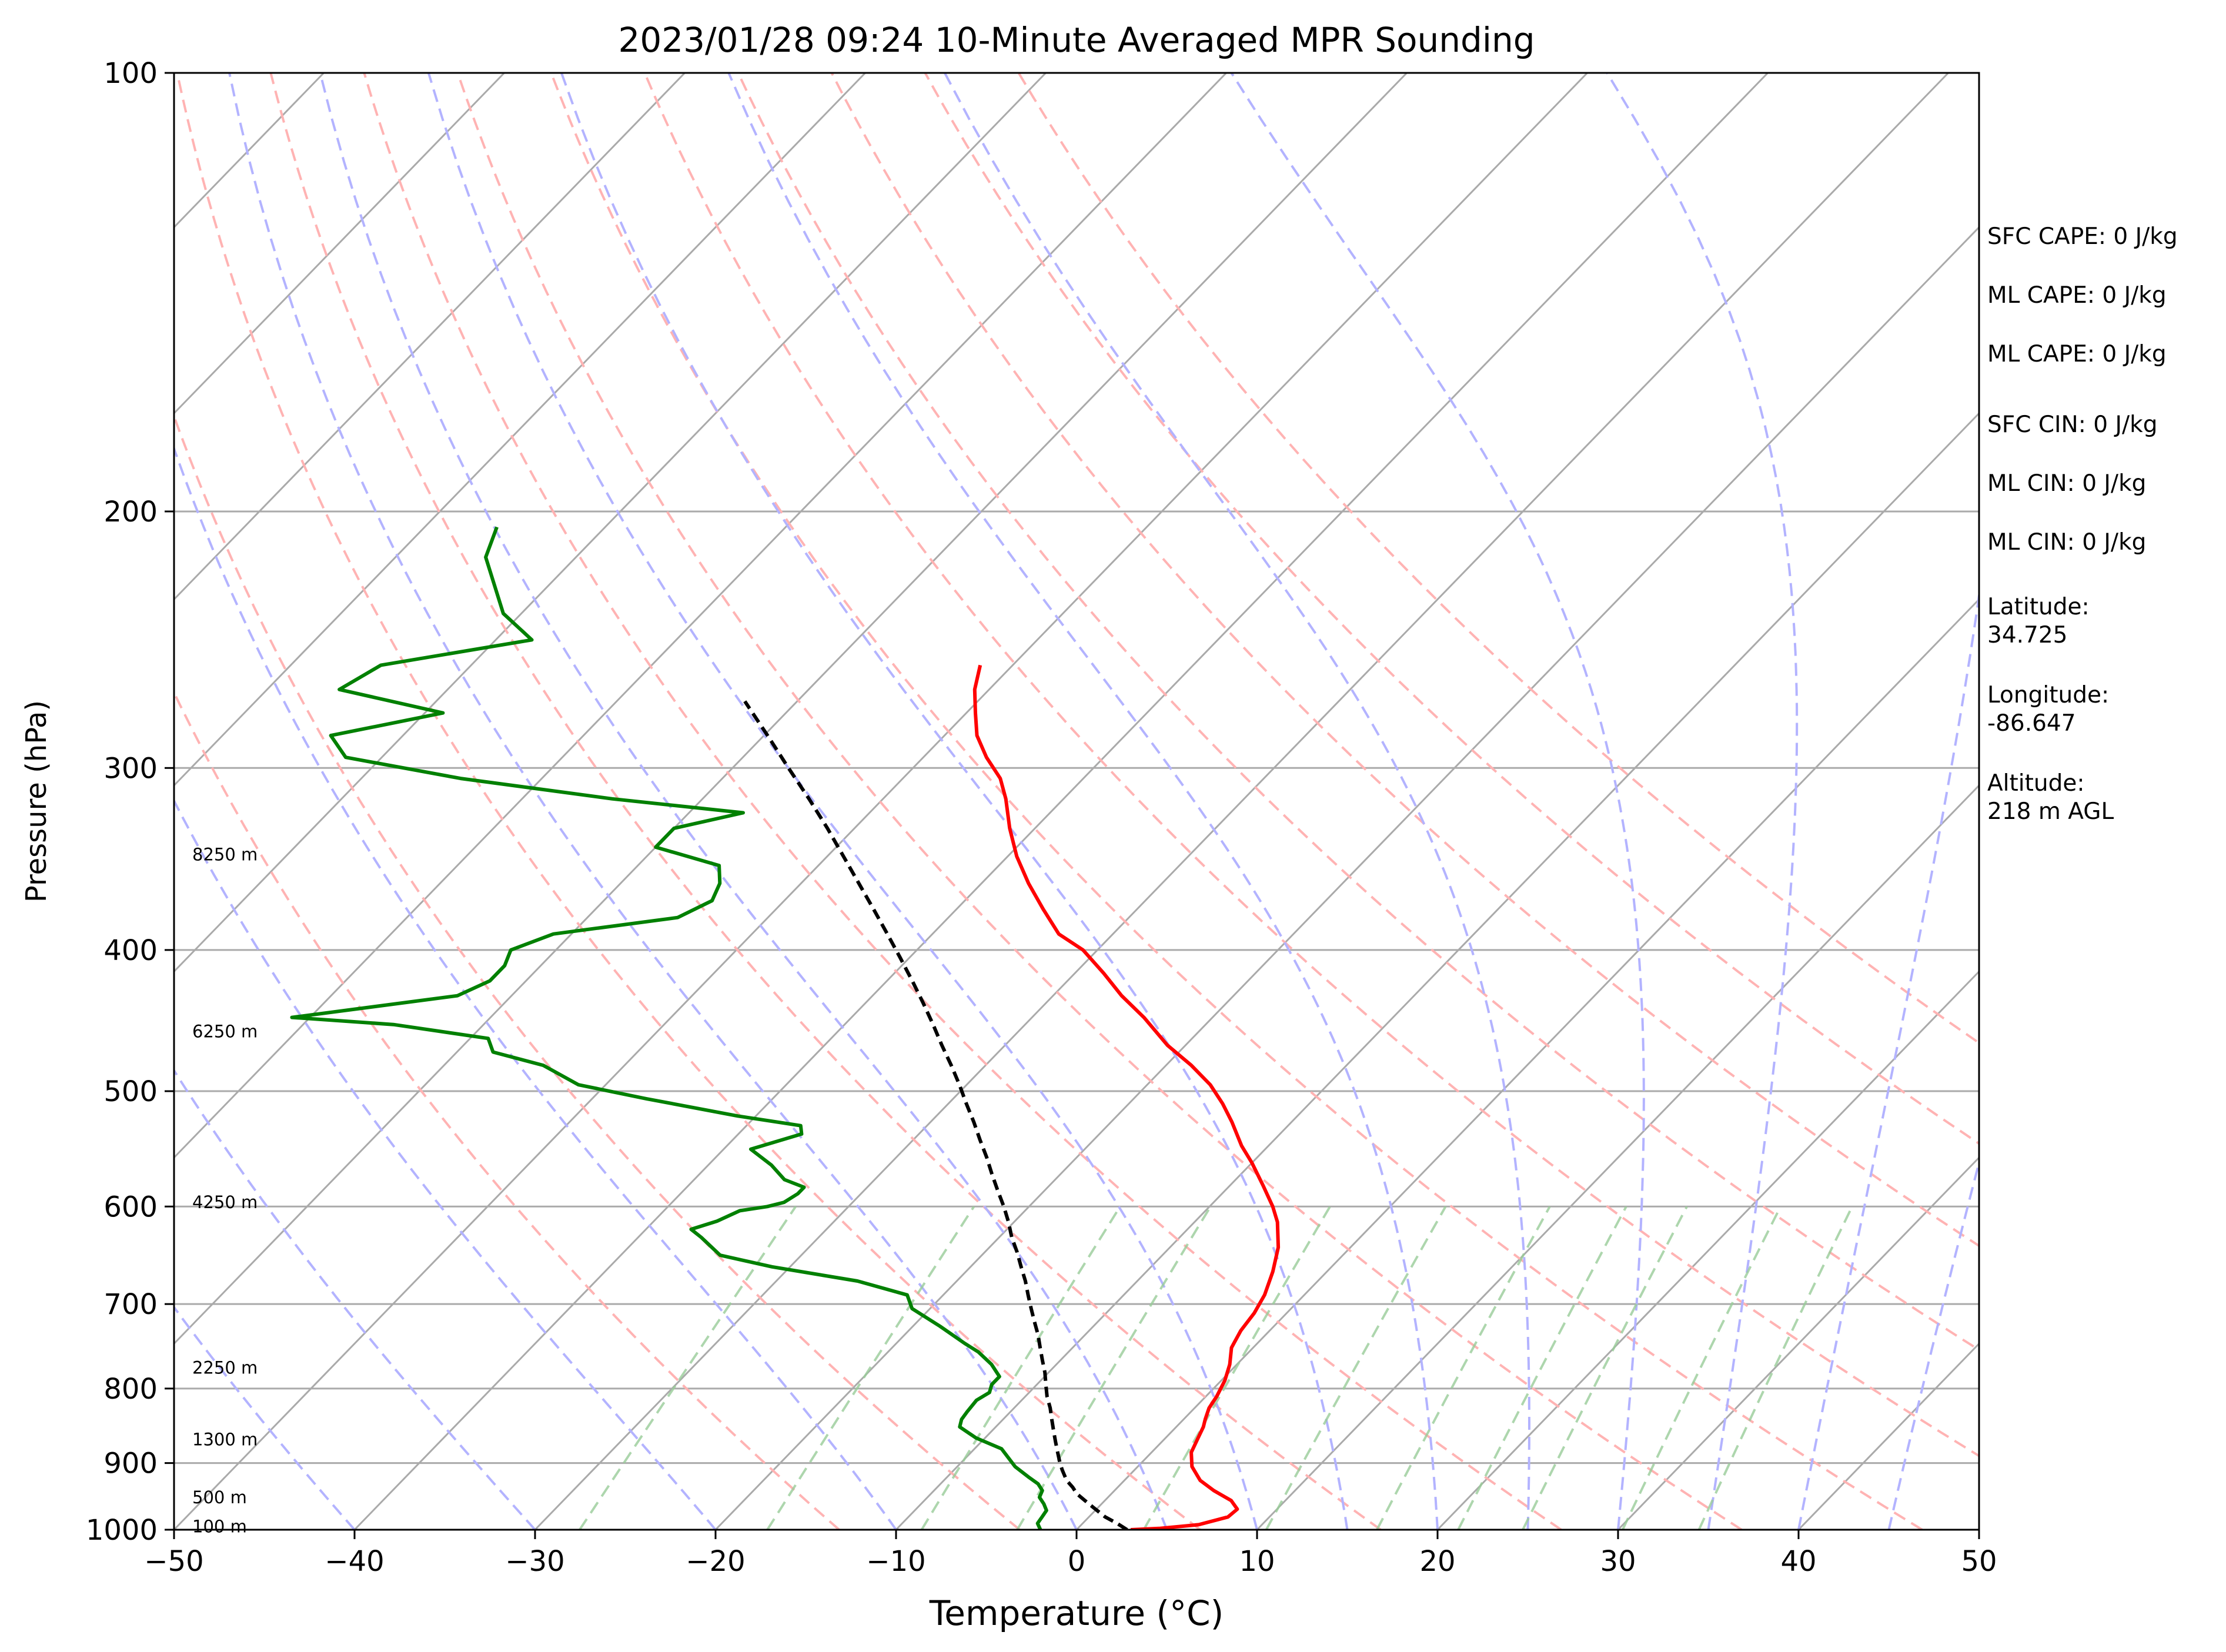  I want to click on side-annotation: Latitude: 34.725, so click(2038, 621).